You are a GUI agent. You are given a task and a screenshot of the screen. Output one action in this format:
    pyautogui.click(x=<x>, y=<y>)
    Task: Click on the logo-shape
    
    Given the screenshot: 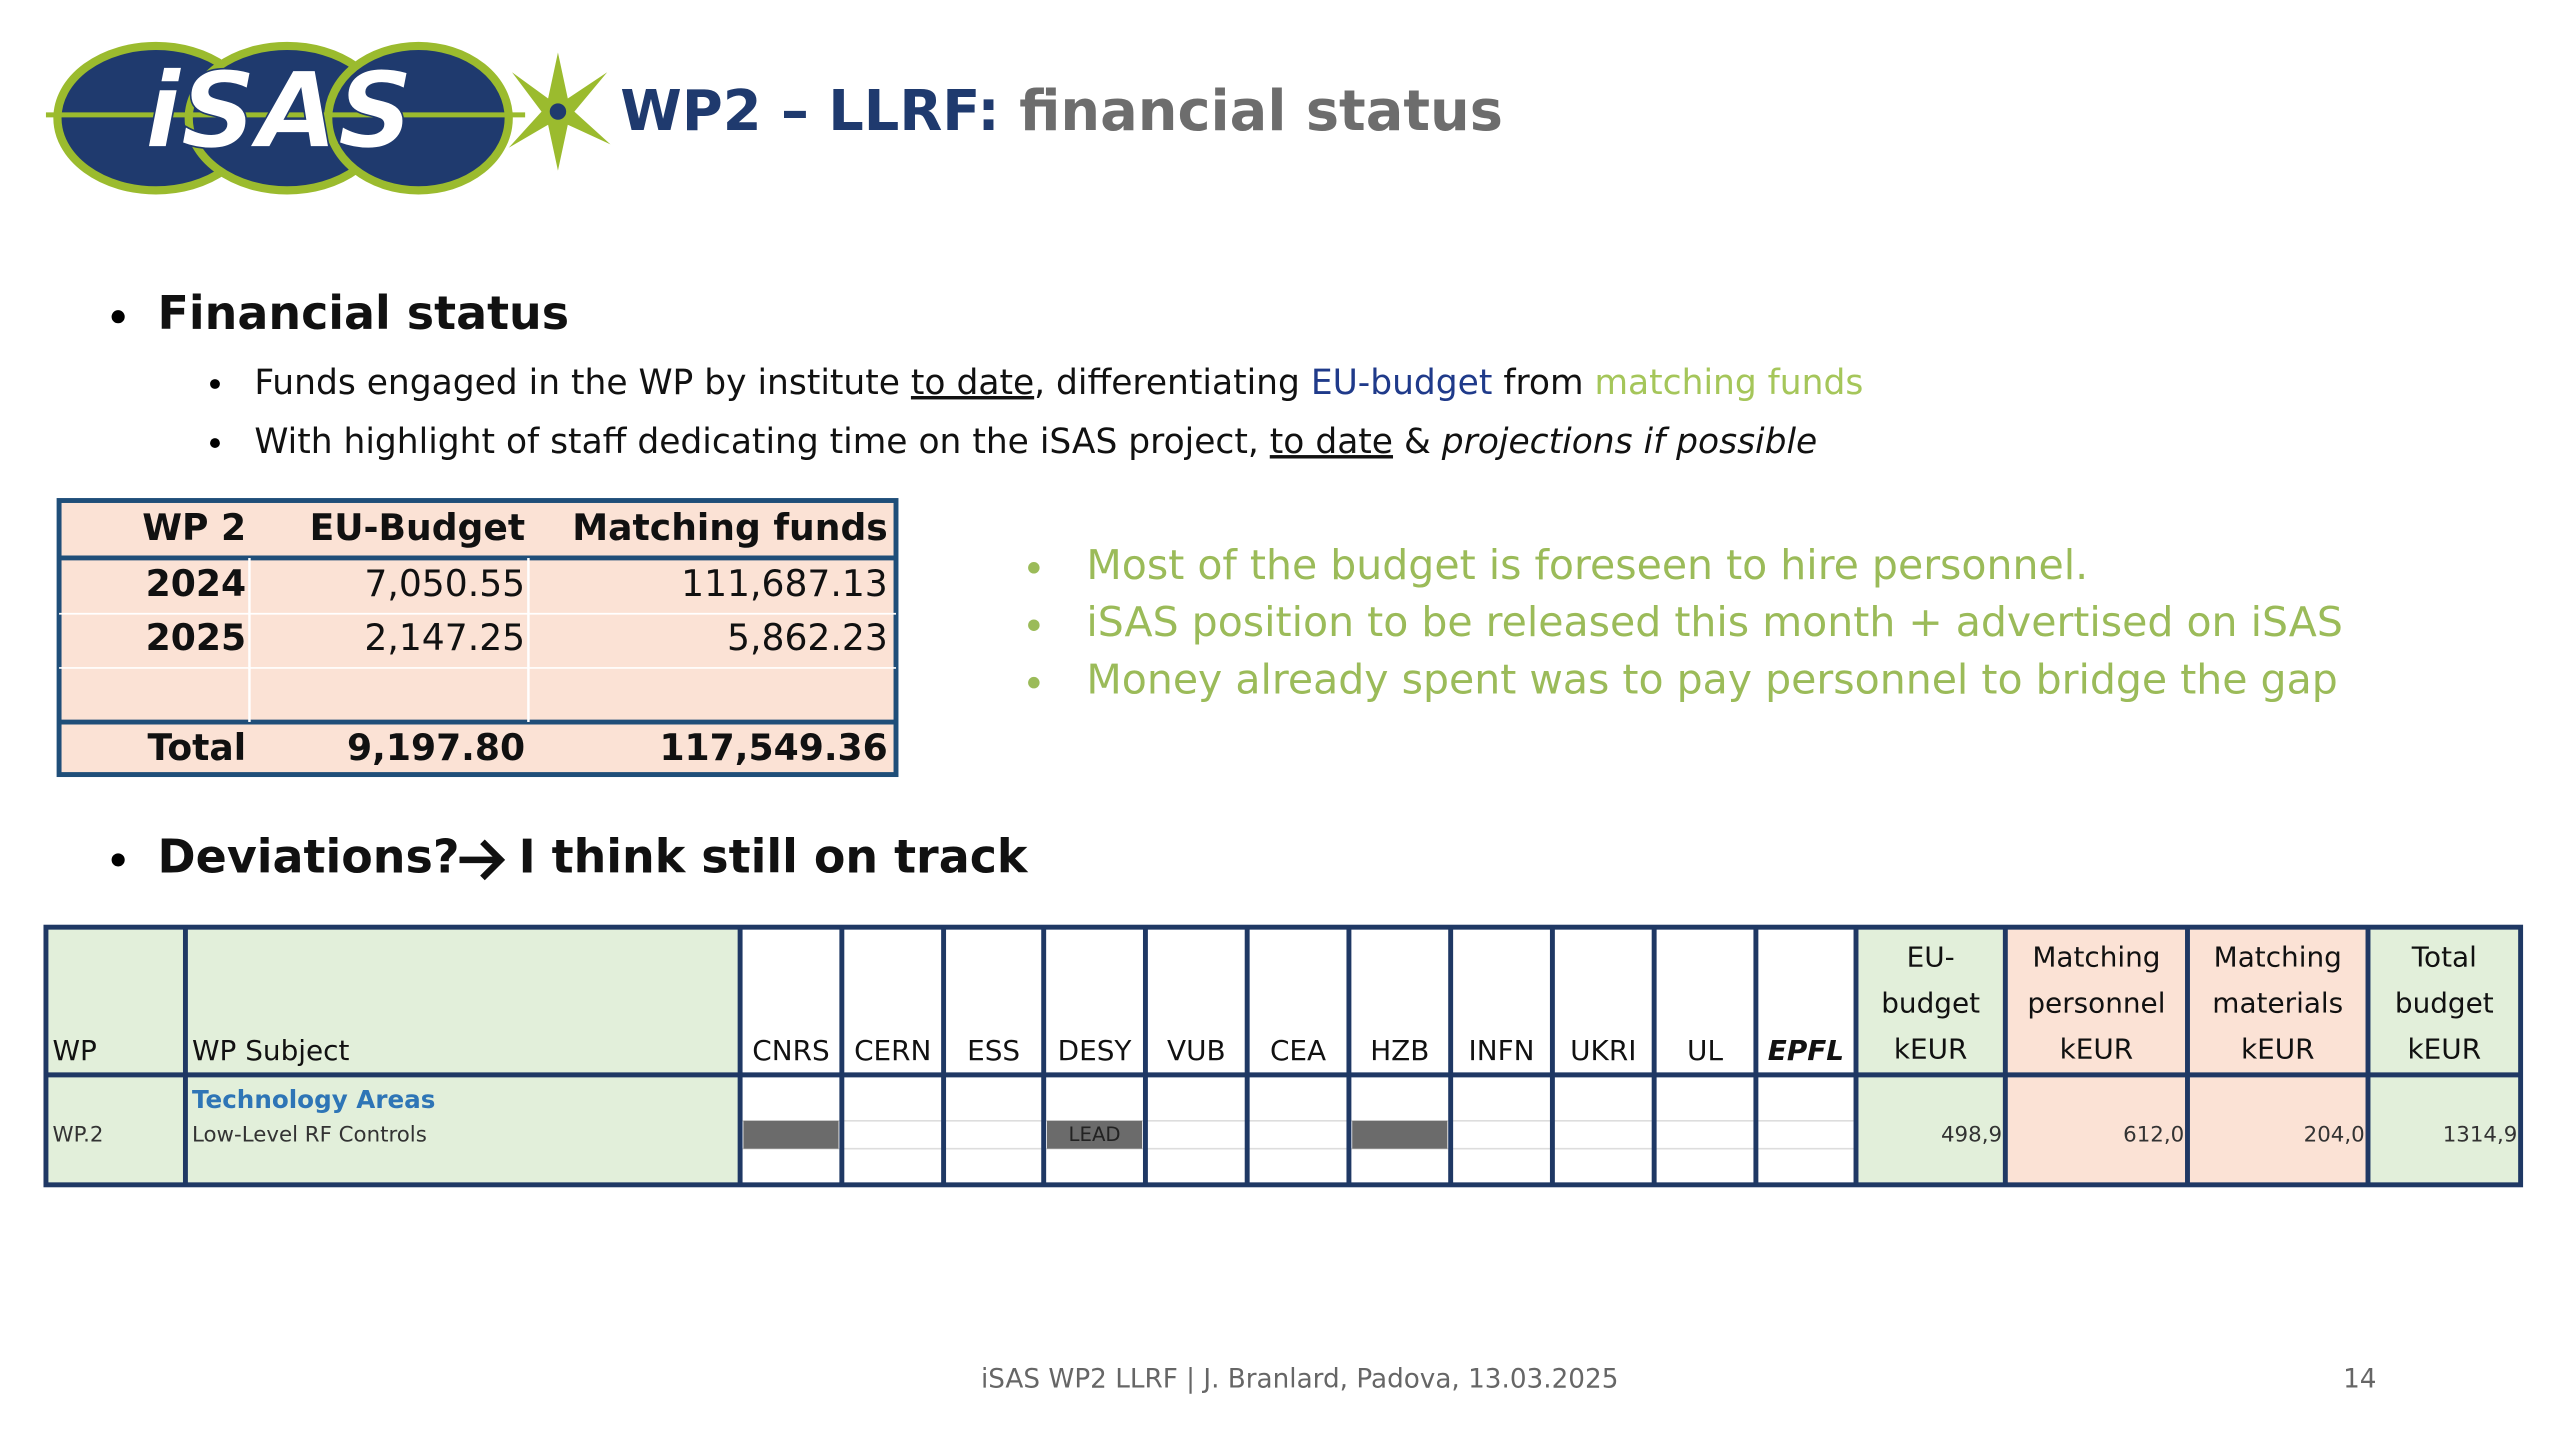 What is the action you would take?
    pyautogui.click(x=418, y=118)
    